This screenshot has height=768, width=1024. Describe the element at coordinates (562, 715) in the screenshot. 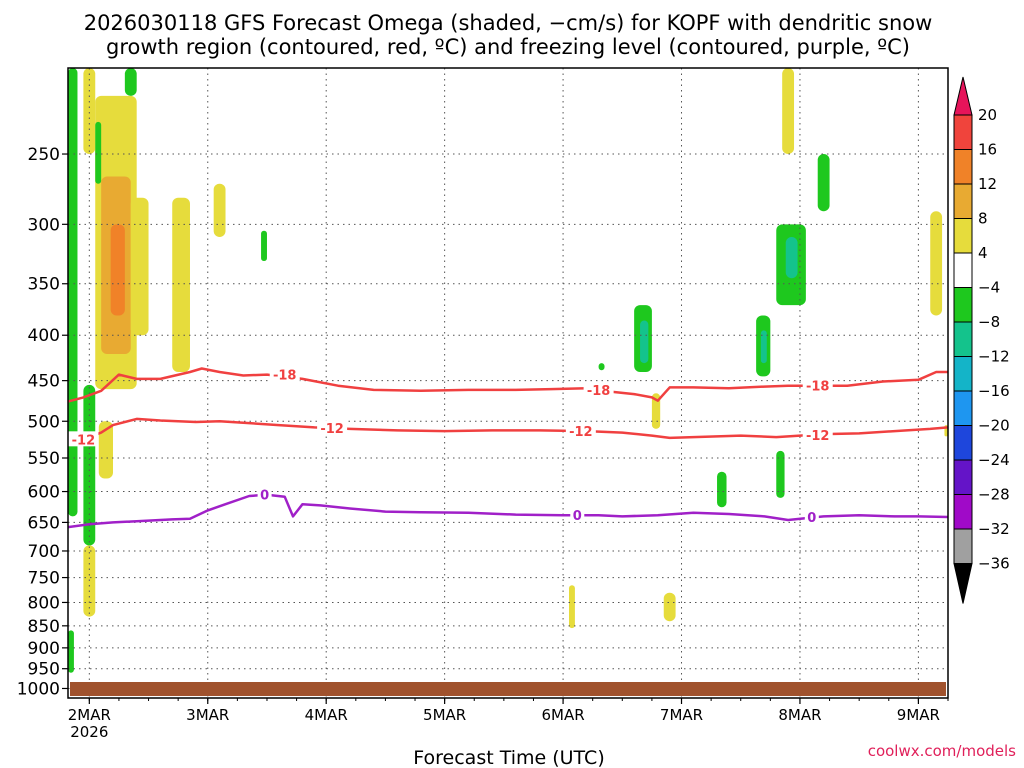

I see `x-tick-label-4: 6MAR` at that location.